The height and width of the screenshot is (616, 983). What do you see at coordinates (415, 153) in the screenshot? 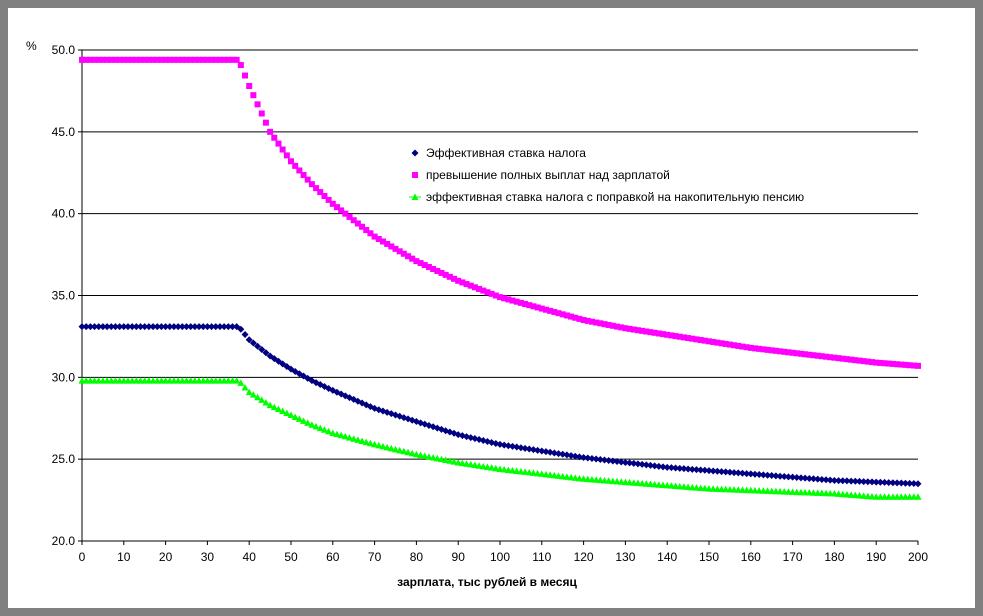
I see `legend-marker` at bounding box center [415, 153].